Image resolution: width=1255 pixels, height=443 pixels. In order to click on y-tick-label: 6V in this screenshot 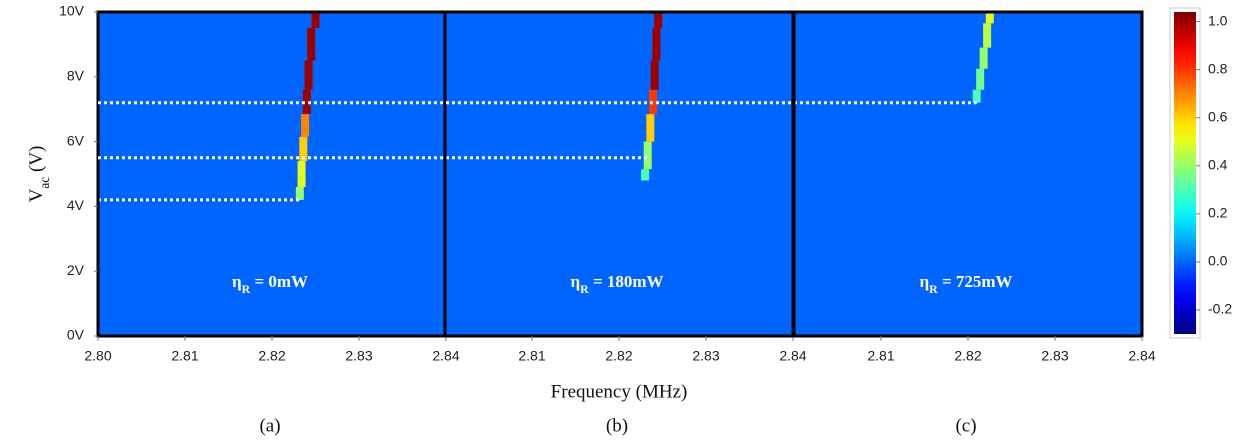, I will do `click(76, 140)`.